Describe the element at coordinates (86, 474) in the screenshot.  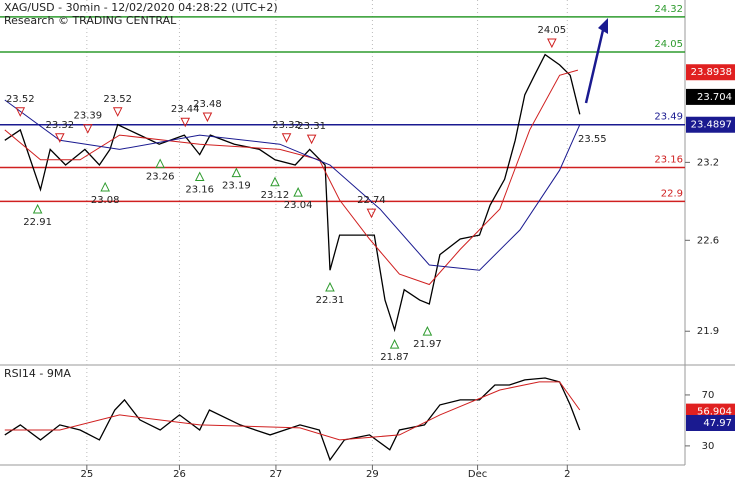
I see `x-tick-label: 25` at that location.